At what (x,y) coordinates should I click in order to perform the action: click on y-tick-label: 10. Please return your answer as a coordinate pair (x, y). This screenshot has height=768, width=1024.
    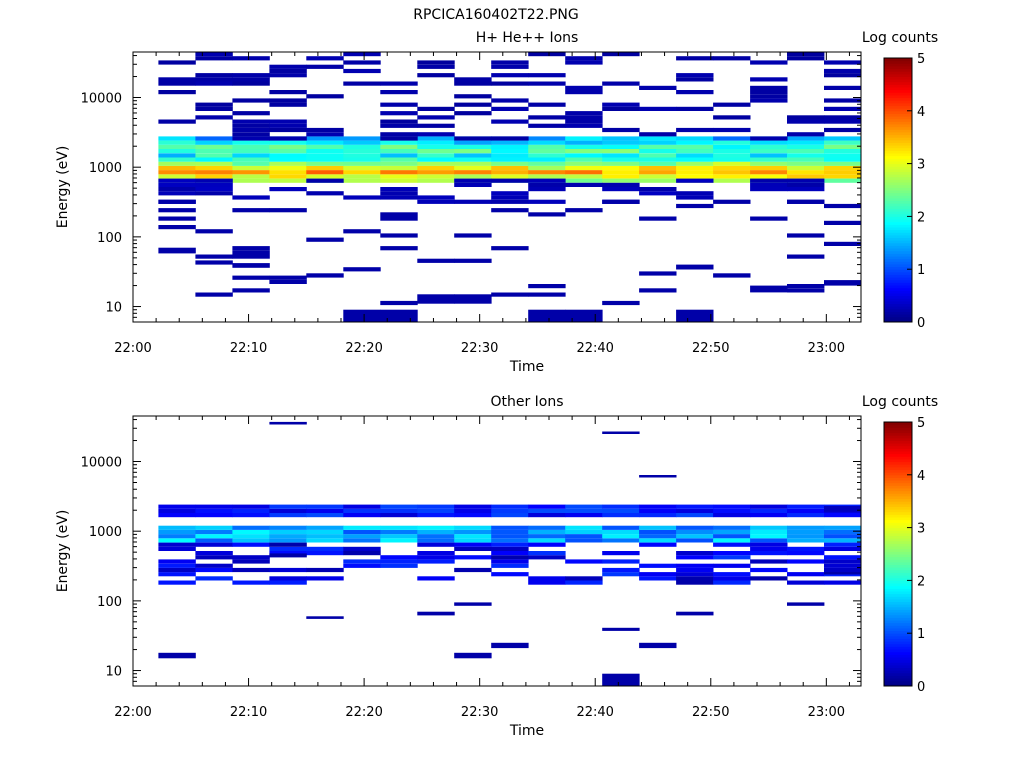
    Looking at the image, I should click on (113, 308).